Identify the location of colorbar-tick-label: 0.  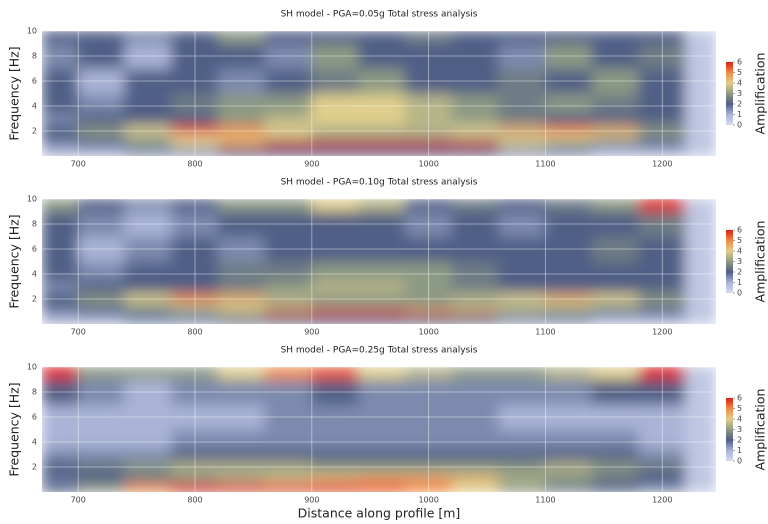
(739, 293).